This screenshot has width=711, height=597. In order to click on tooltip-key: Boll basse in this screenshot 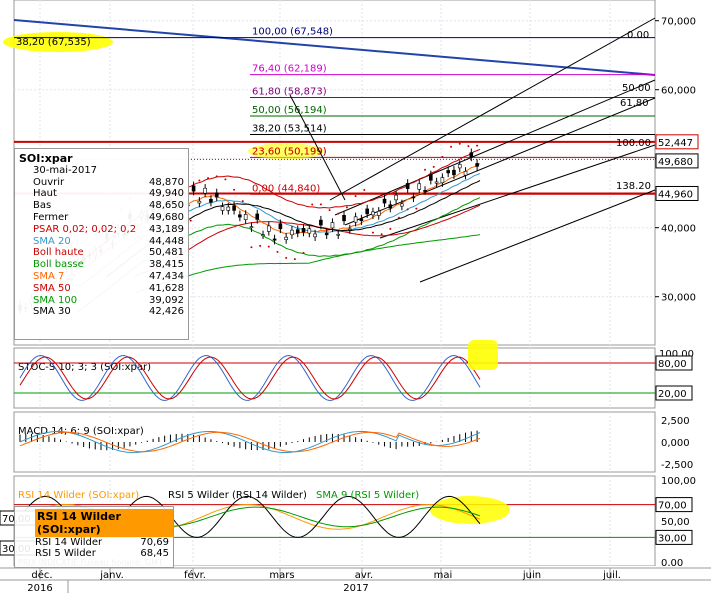, I will do `click(58, 265)`.